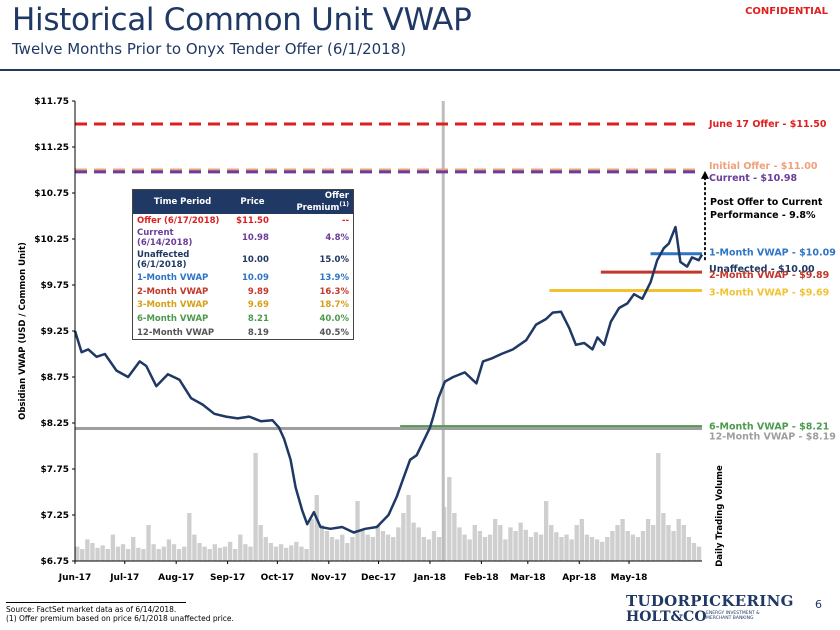 This screenshot has width=840, height=630. I want to click on table-row: 1-Month VWAP 10.09 13.9%, so click(243, 278).